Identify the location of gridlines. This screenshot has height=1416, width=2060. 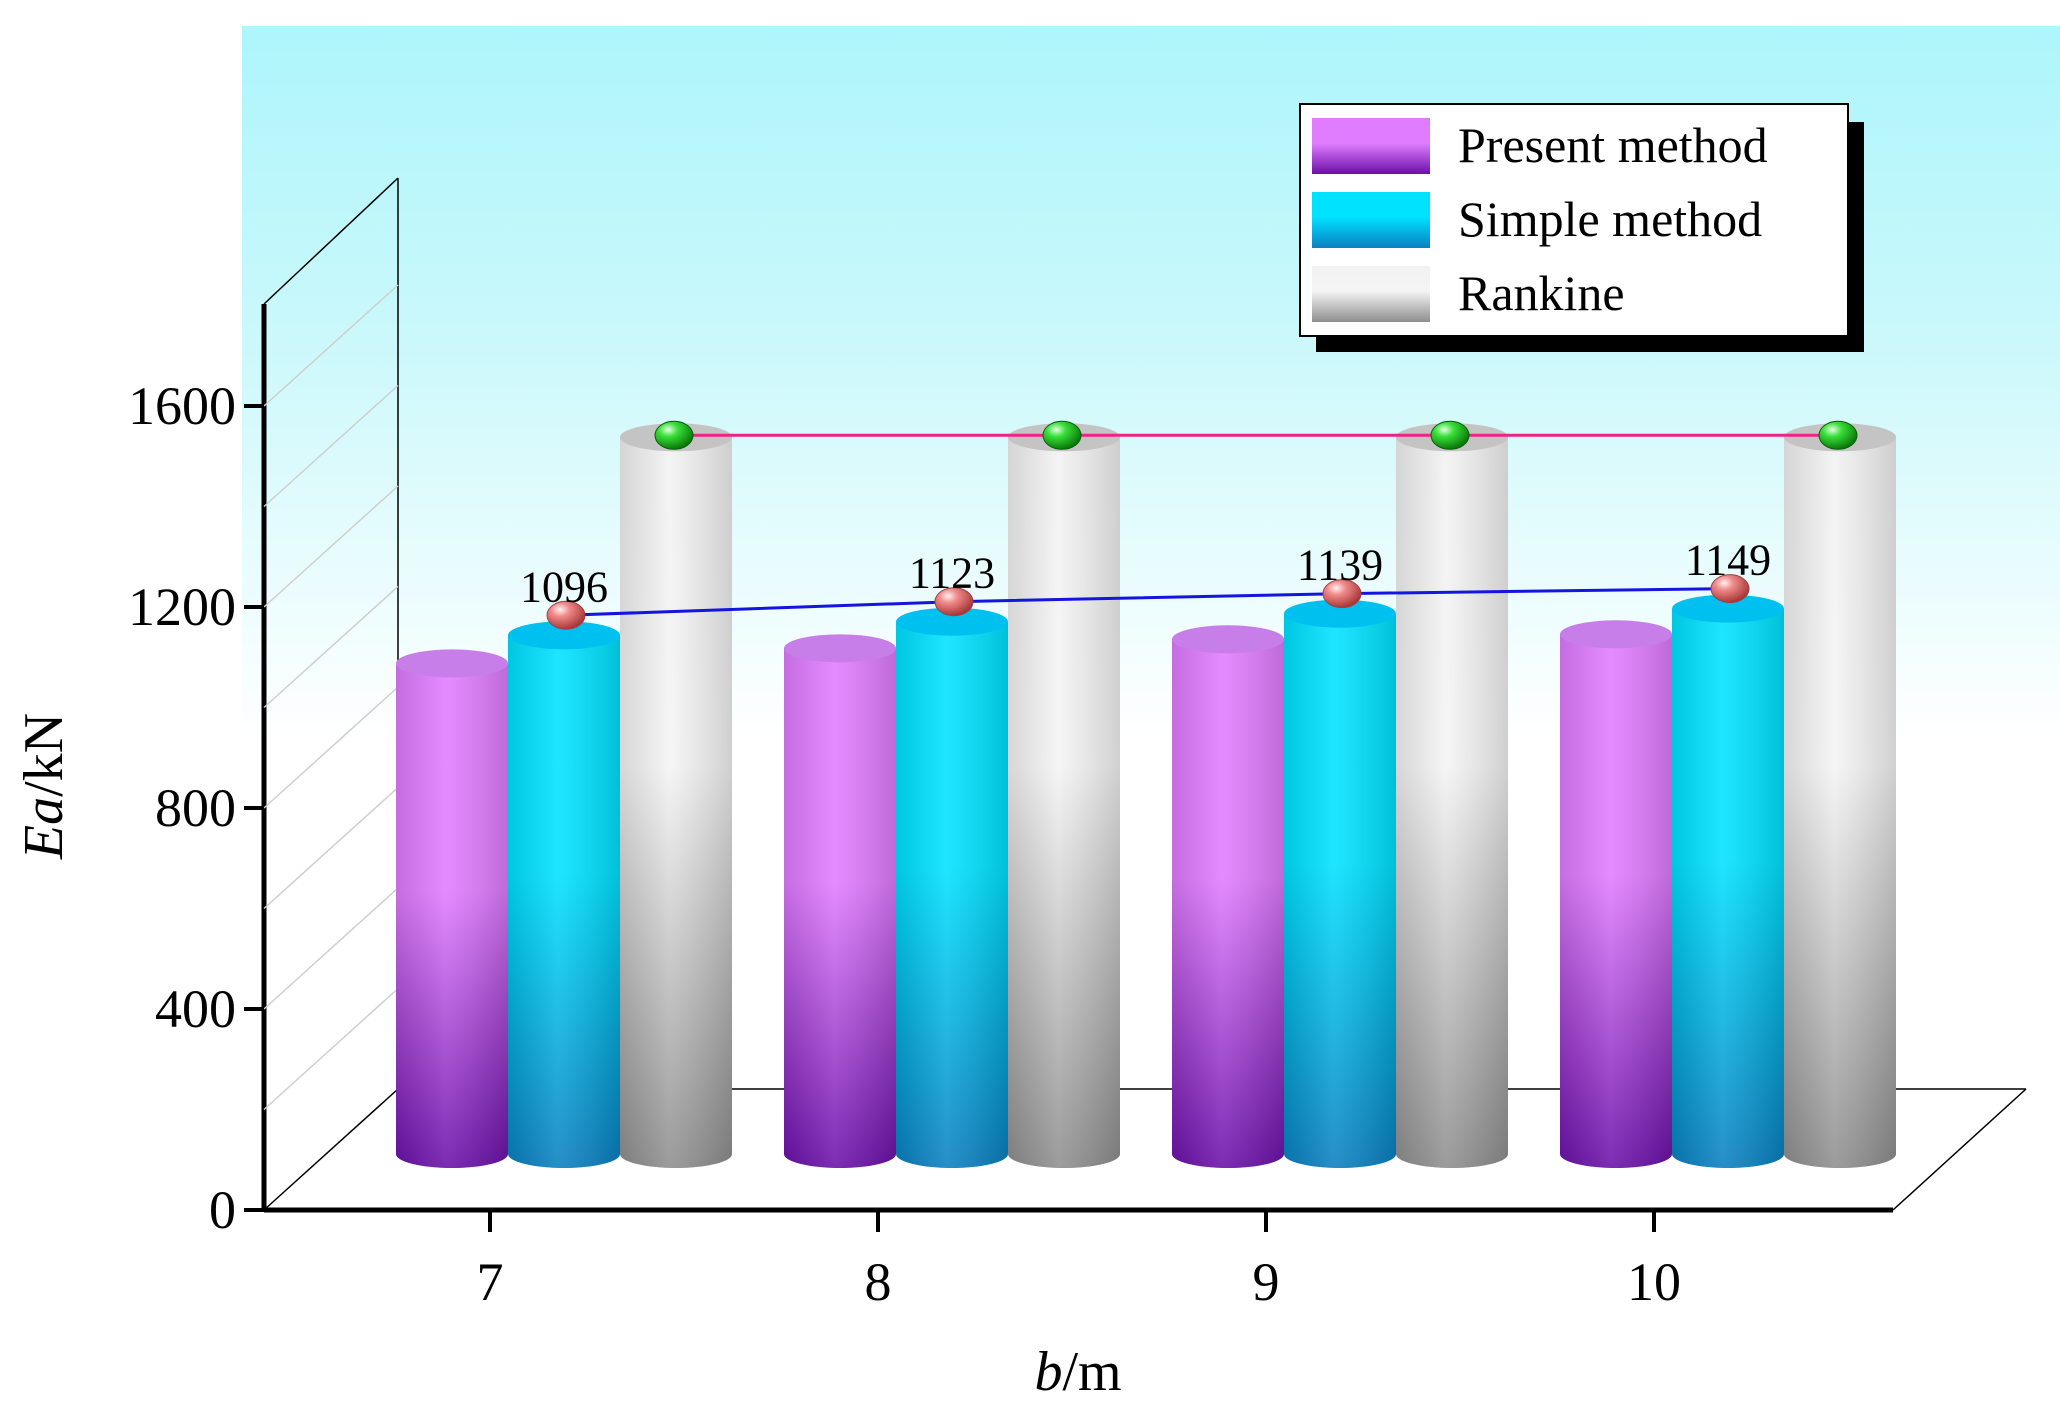
(331, 697).